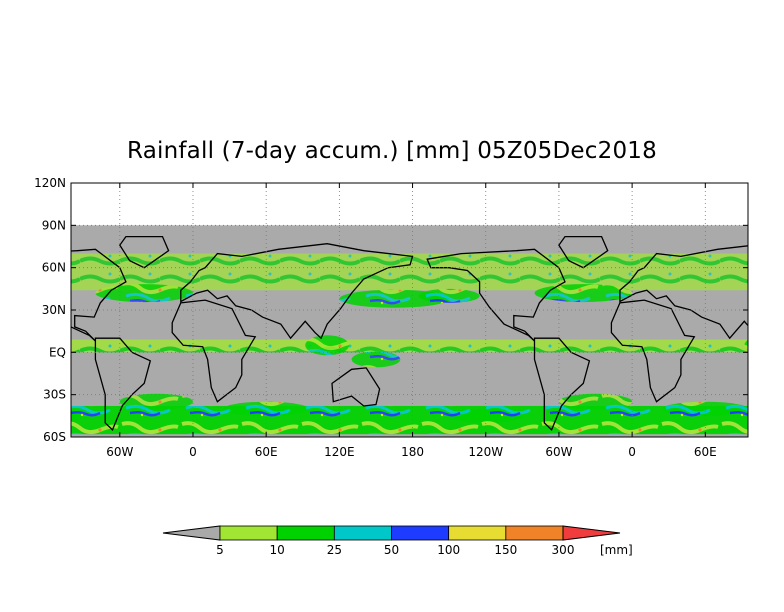 The image size is (784, 612). What do you see at coordinates (485, 452) in the screenshot?
I see `lon-tick-label: 120W` at bounding box center [485, 452].